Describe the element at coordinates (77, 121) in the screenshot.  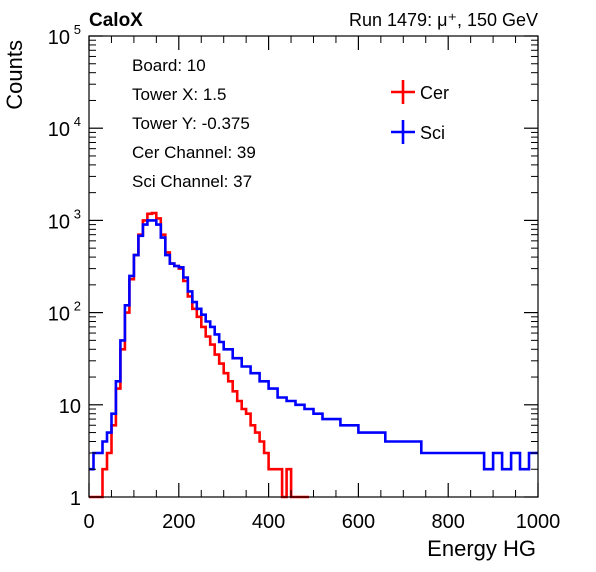
I see `y-tick-exponent: 4` at that location.